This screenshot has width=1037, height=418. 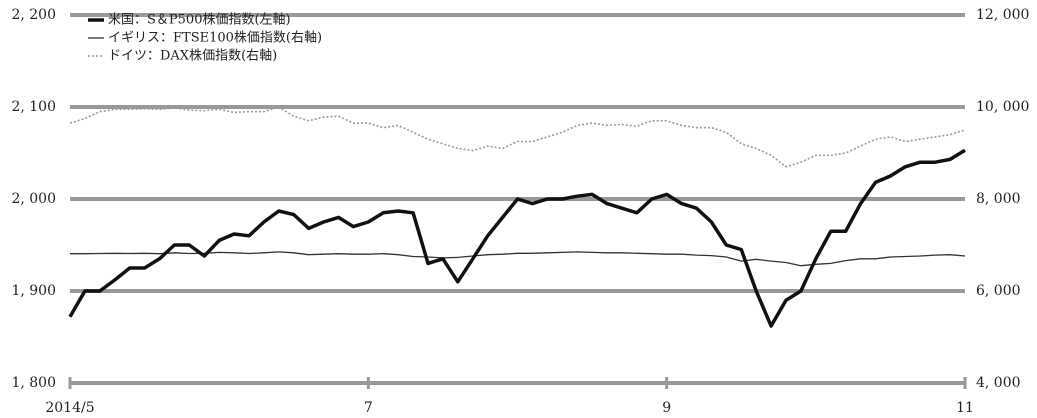 I want to click on y-tick-label: 2, 000, so click(x=33, y=199).